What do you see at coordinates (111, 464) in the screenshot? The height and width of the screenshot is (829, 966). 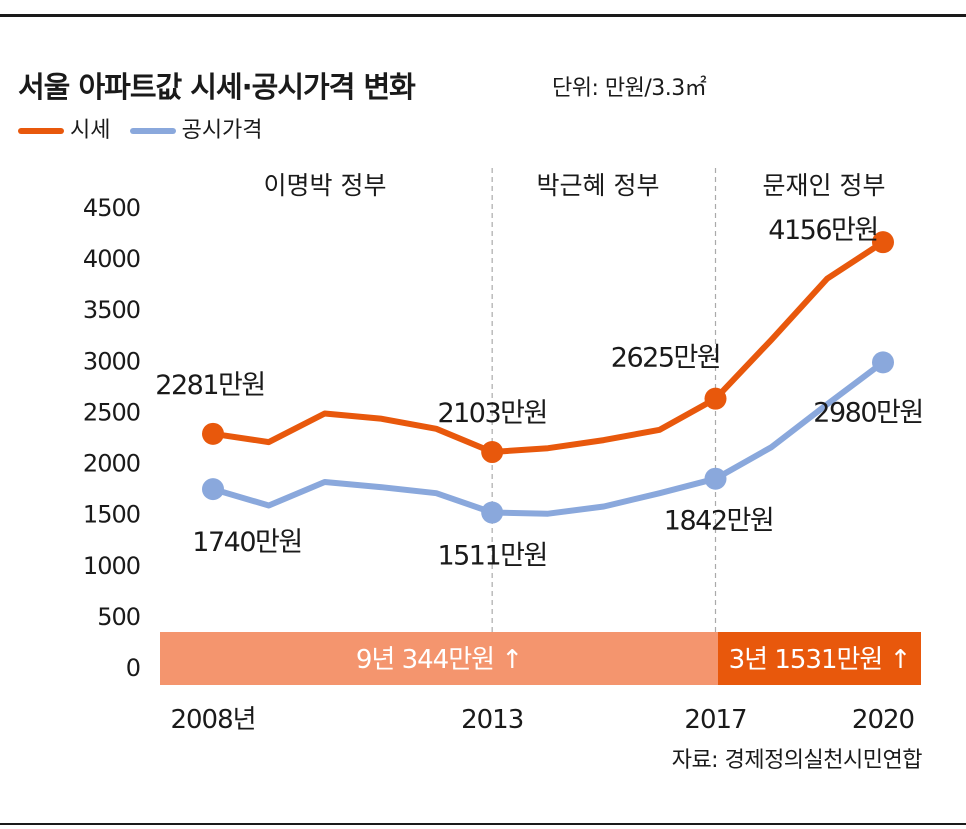 I see `y-tick-label-2000: 2000` at bounding box center [111, 464].